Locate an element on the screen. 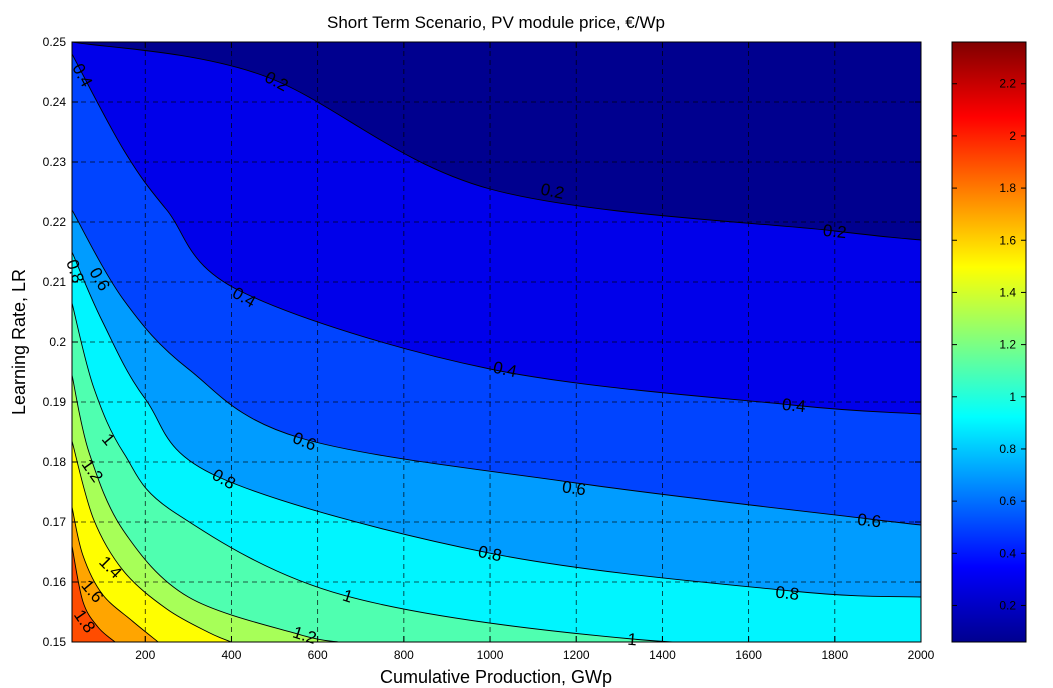 The image size is (1053, 688). colorbar-tick-label: 1.6 is located at coordinates (1007, 240).